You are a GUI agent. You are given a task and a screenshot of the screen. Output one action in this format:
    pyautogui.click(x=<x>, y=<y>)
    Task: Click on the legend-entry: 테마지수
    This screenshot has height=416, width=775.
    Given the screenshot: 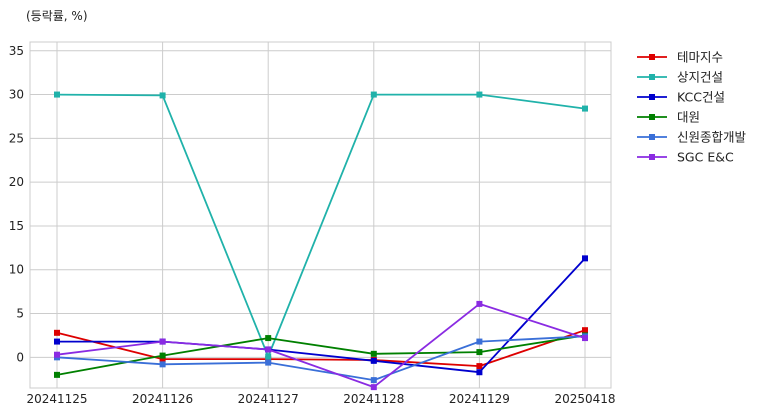 What is the action you would take?
    pyautogui.click(x=680, y=57)
    